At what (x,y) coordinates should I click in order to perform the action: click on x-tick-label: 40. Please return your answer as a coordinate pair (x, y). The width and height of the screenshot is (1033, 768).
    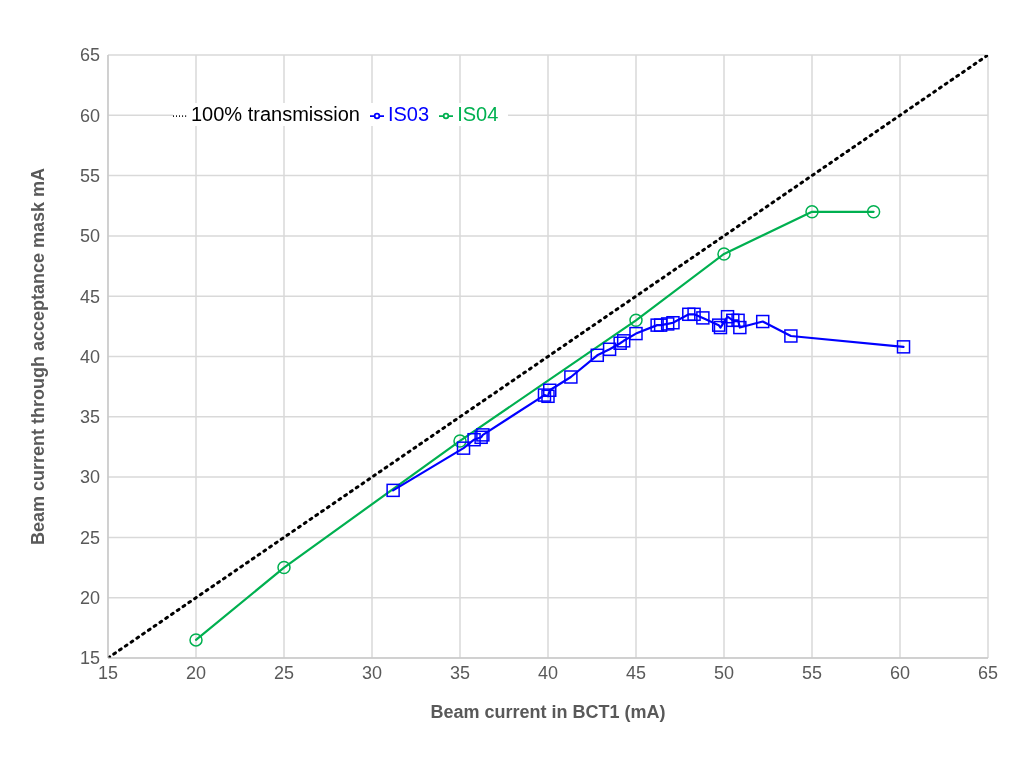
    Looking at the image, I should click on (548, 672).